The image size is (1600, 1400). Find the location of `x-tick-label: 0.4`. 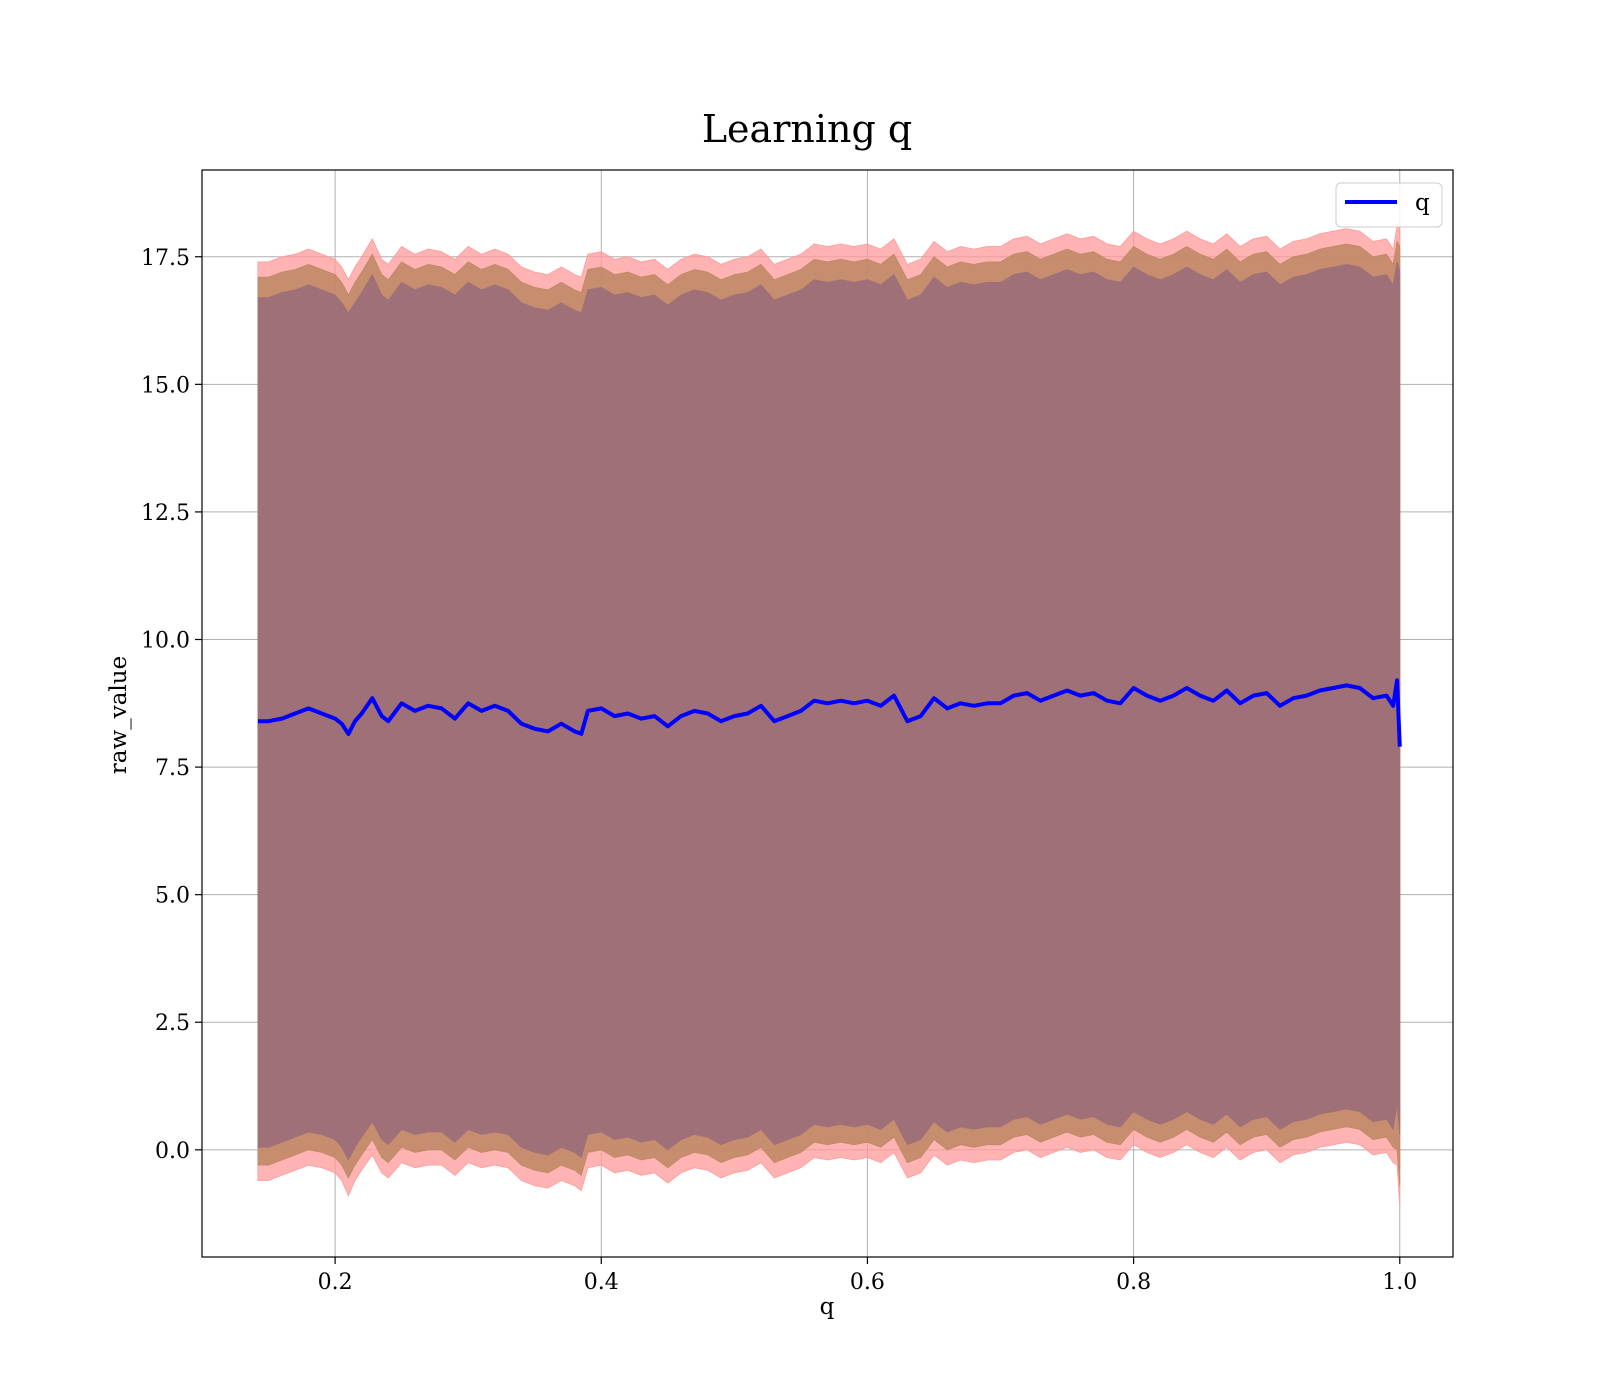

x-tick-label: 0.4 is located at coordinates (601, 1282).